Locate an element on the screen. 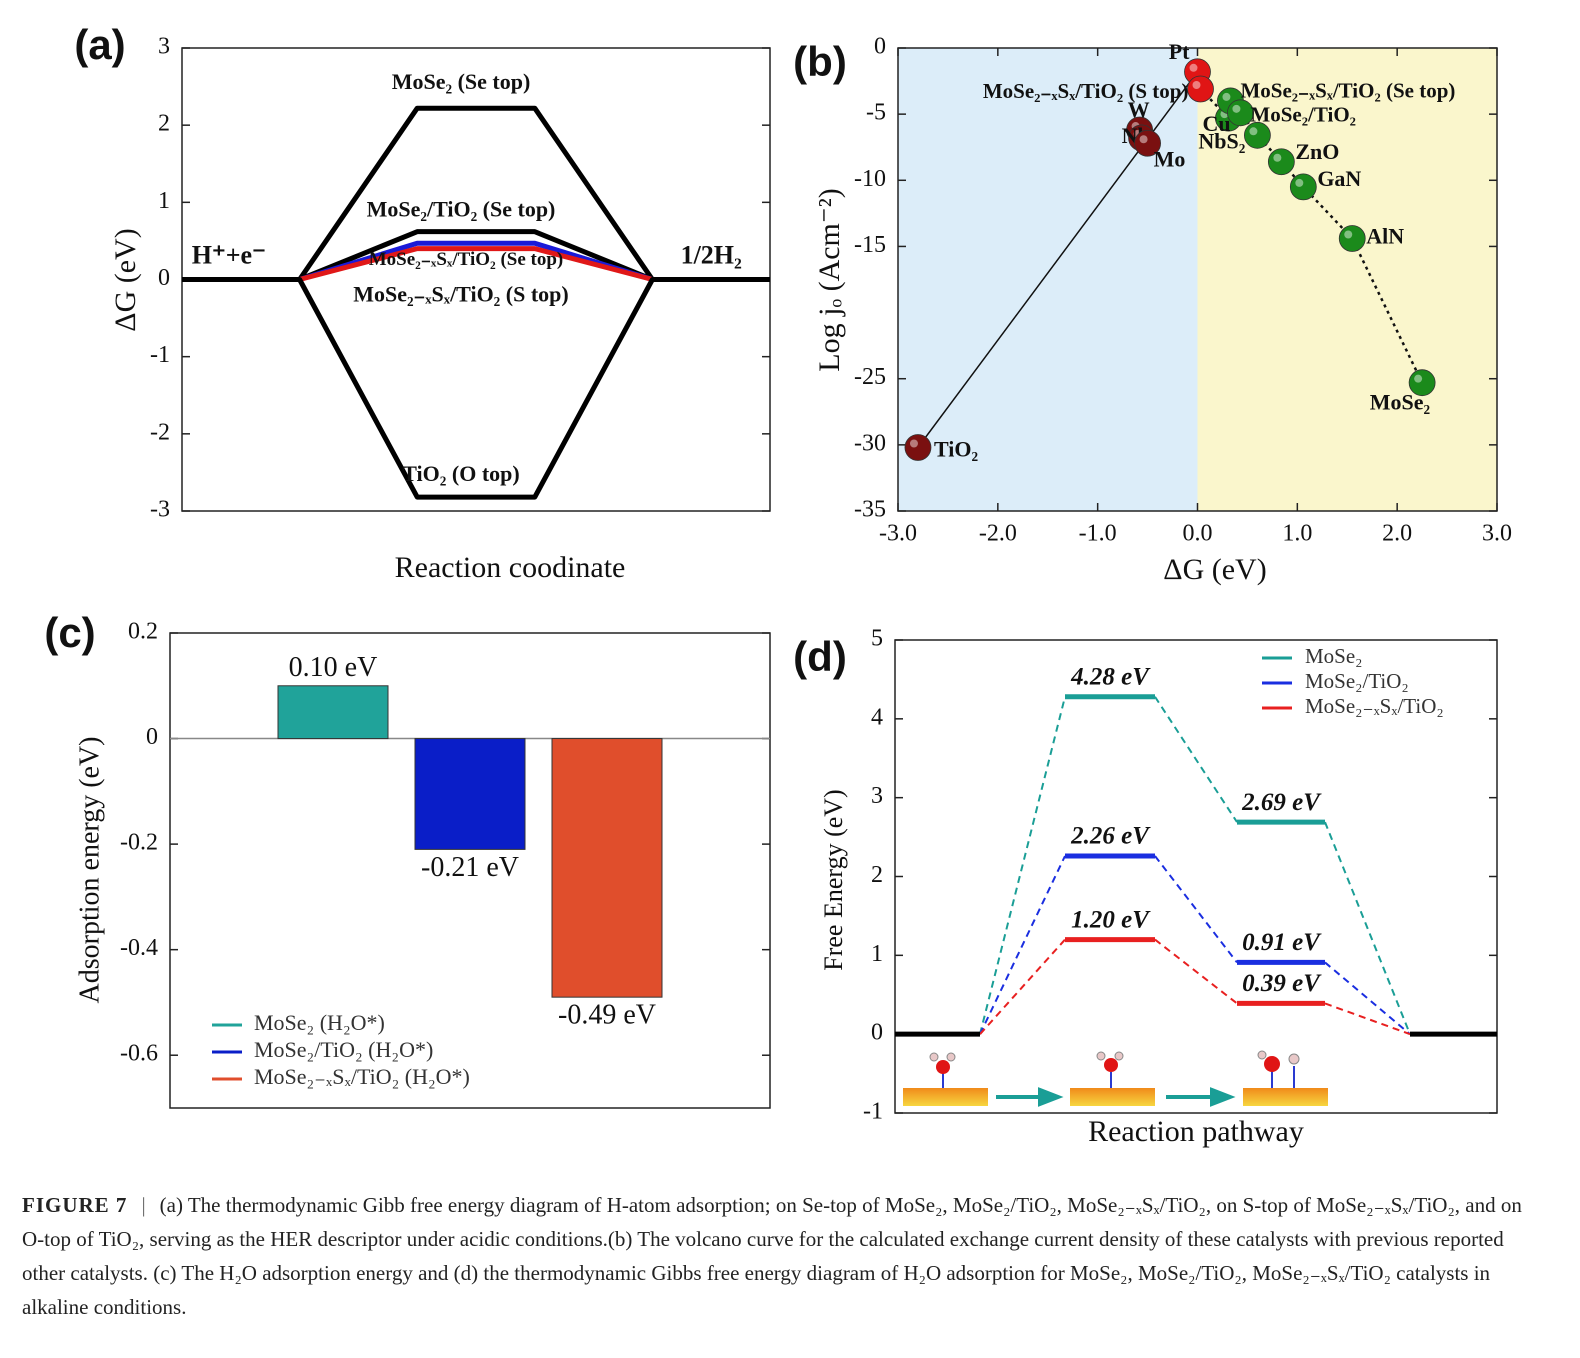 This screenshot has height=1358, width=1580. point-label: NbS₂ is located at coordinates (1221, 140).